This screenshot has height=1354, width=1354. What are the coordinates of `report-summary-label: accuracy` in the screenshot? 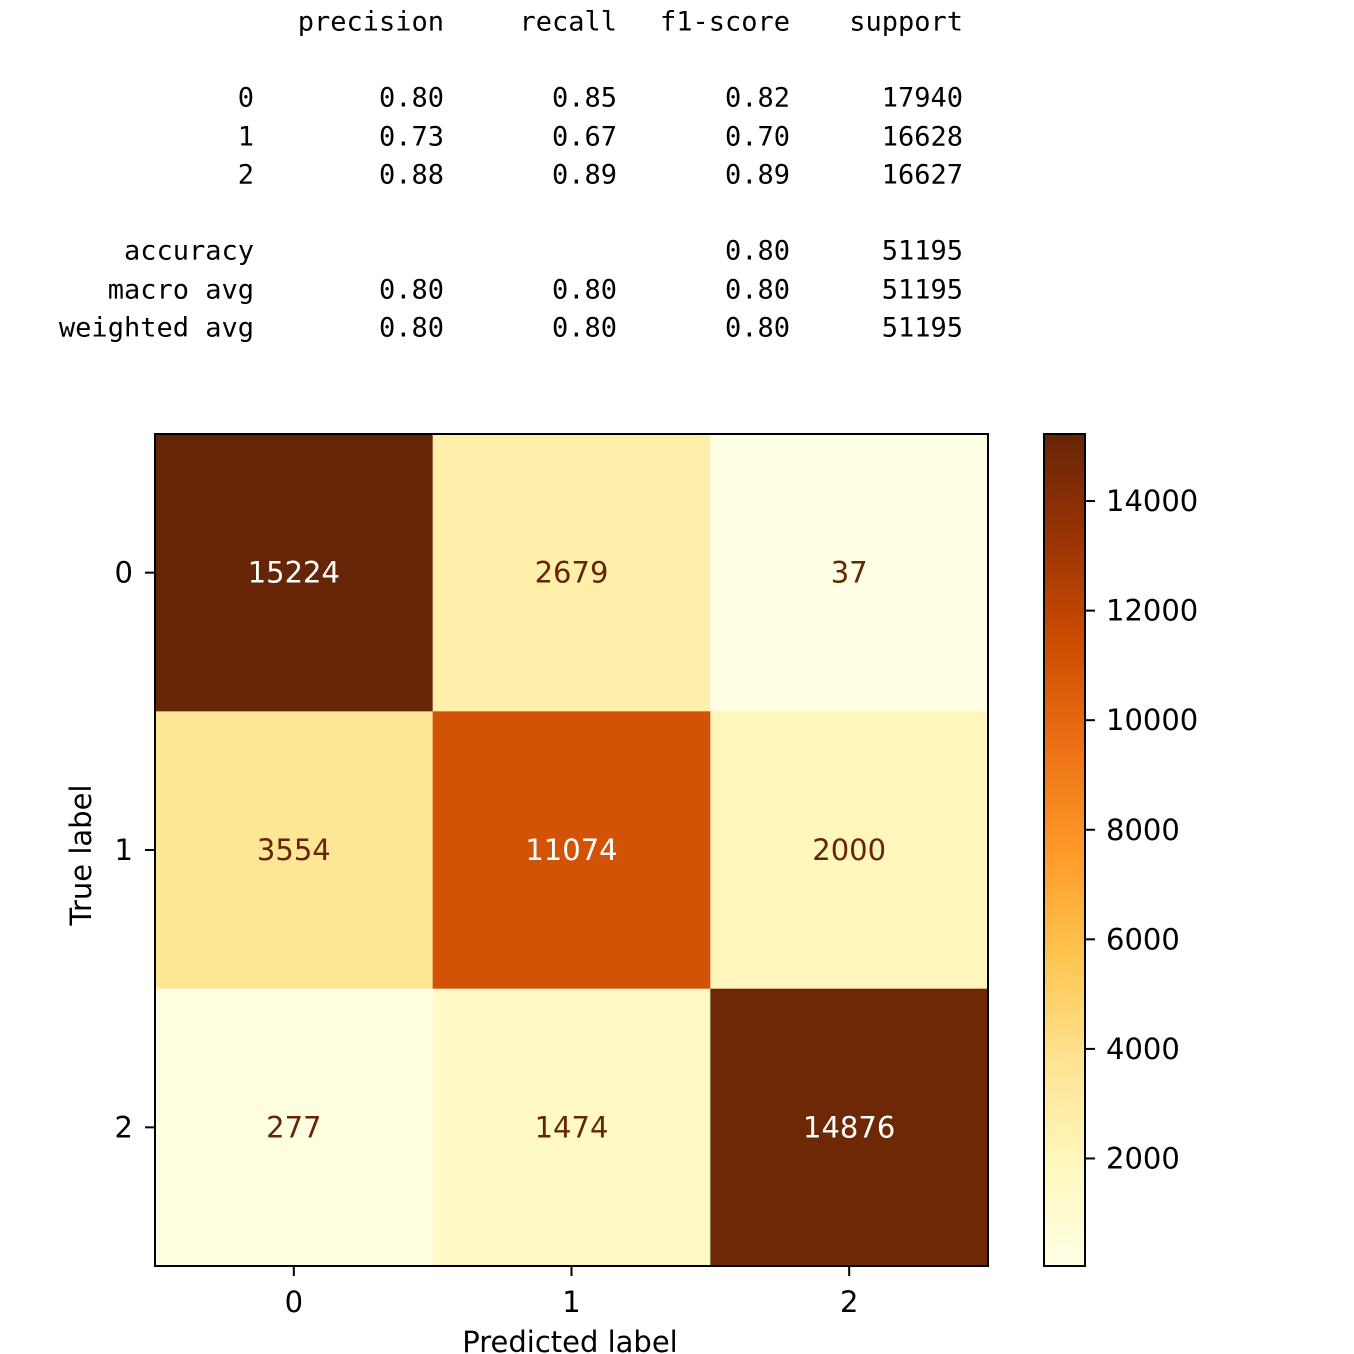 It's located at (188, 251).